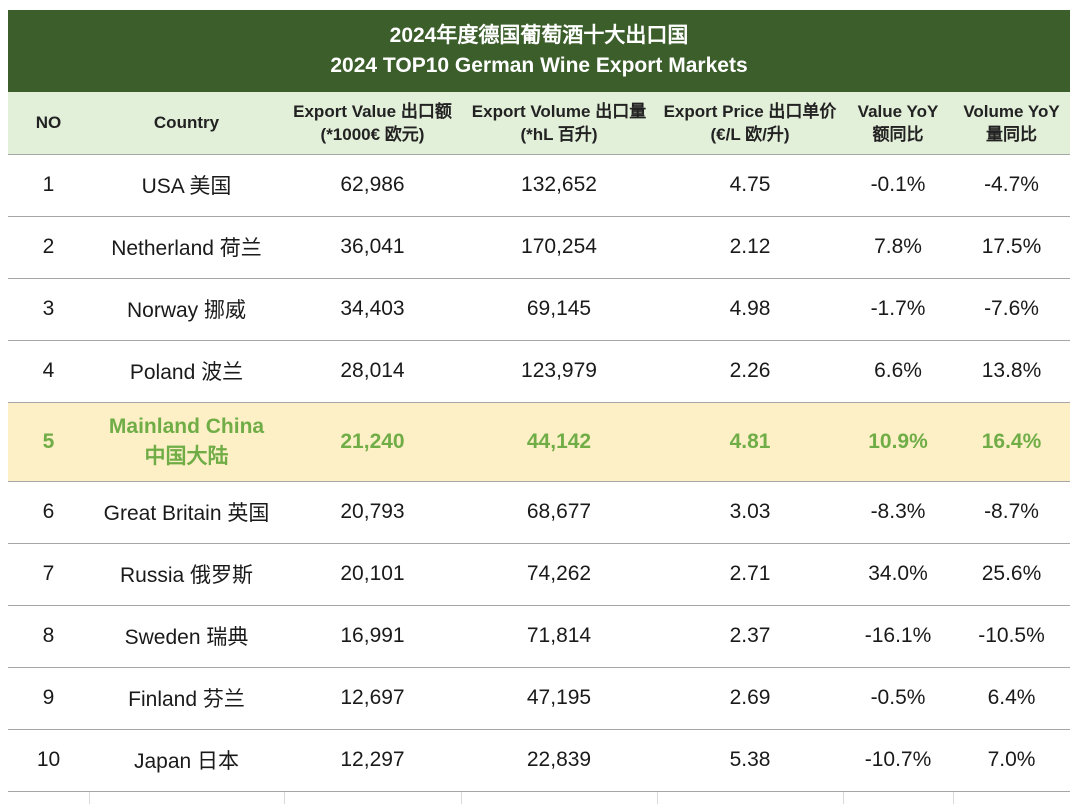 The height and width of the screenshot is (804, 1080). What do you see at coordinates (372, 309) in the screenshot?
I see `cell-export-value: 34,403` at bounding box center [372, 309].